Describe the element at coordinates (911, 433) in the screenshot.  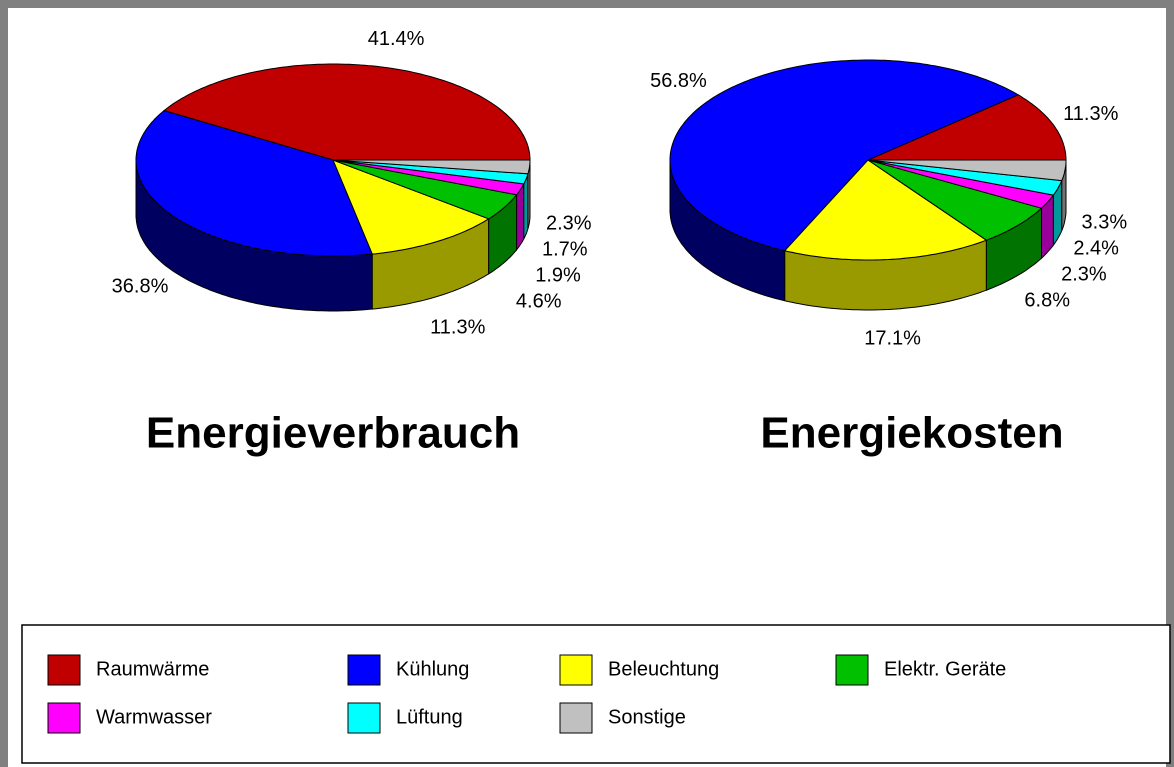
I see `chart-title: Energiekosten` at that location.